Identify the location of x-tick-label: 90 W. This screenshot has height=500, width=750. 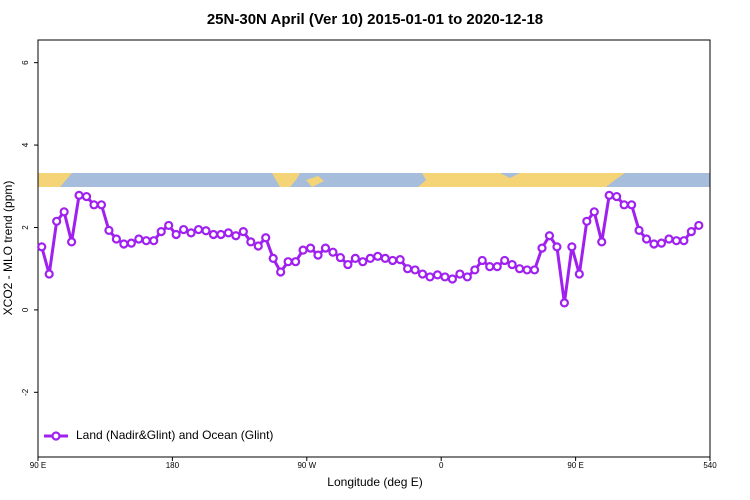
(306, 465).